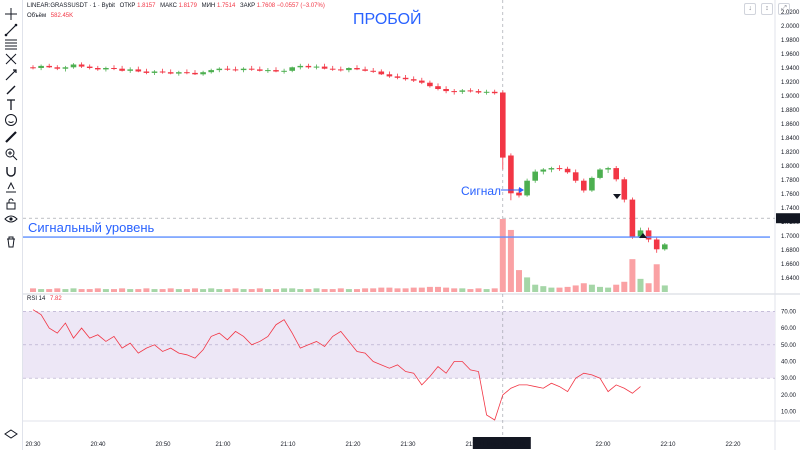 This screenshot has height=450, width=800. What do you see at coordinates (408, 445) in the screenshot?
I see `time-tick-label: 21:30` at bounding box center [408, 445].